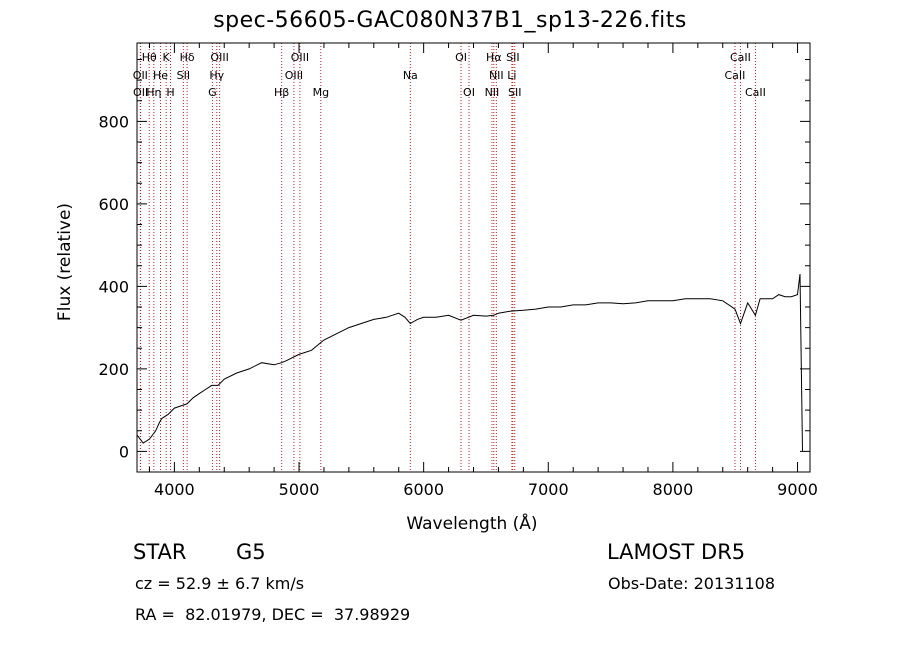 This screenshot has height=649, width=900. What do you see at coordinates (299, 489) in the screenshot?
I see `x-tick-label-1: 5000` at bounding box center [299, 489].